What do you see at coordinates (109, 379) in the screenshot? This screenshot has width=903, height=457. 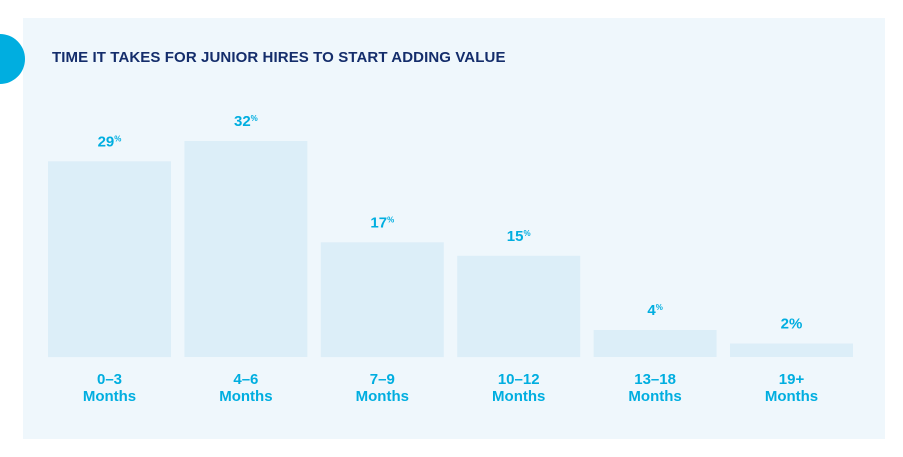 I see `category-range-0: 0–3` at bounding box center [109, 379].